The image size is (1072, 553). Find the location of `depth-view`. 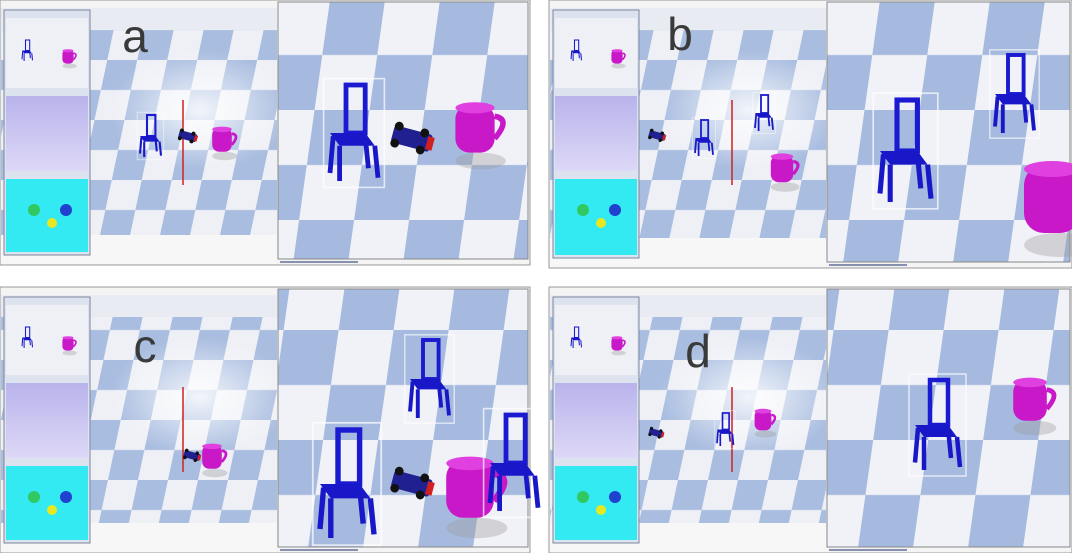

depth-view is located at coordinates (596, 420).